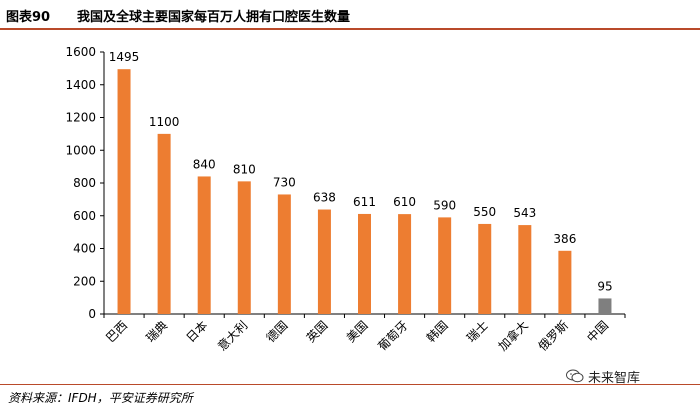  Describe the element at coordinates (404, 202) in the screenshot. I see `data-label: 610` at that location.